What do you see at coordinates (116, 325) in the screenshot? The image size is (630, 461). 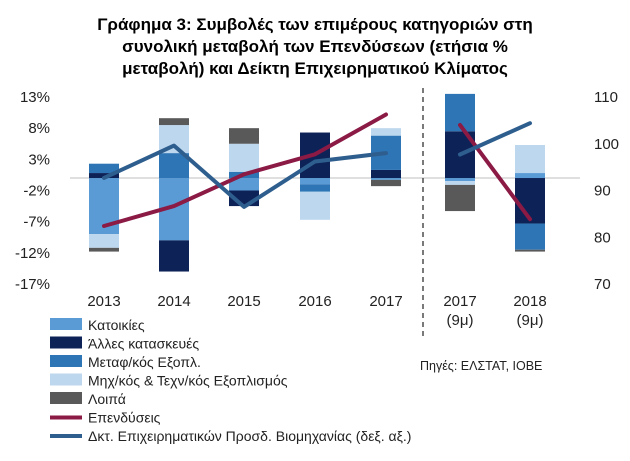 I see `legend-label: Κατοικίες` at bounding box center [116, 325].